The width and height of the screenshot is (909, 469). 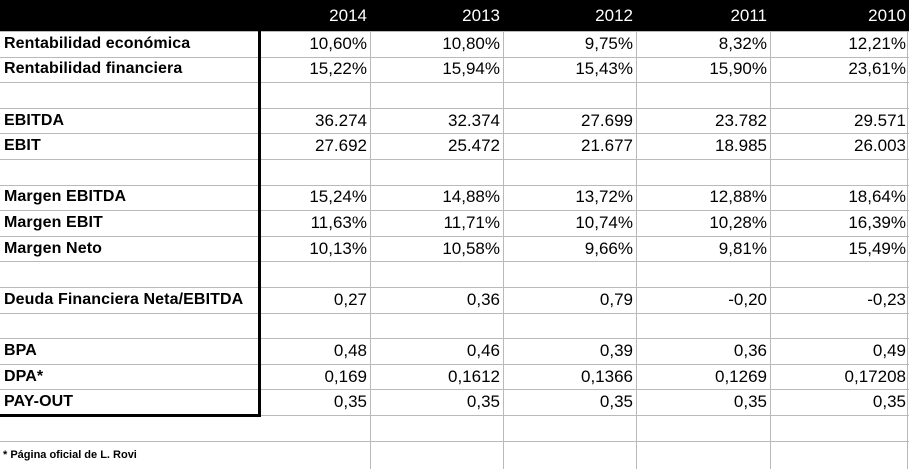 What do you see at coordinates (338, 222) in the screenshot?
I see `value-cell: 11,63%` at bounding box center [338, 222].